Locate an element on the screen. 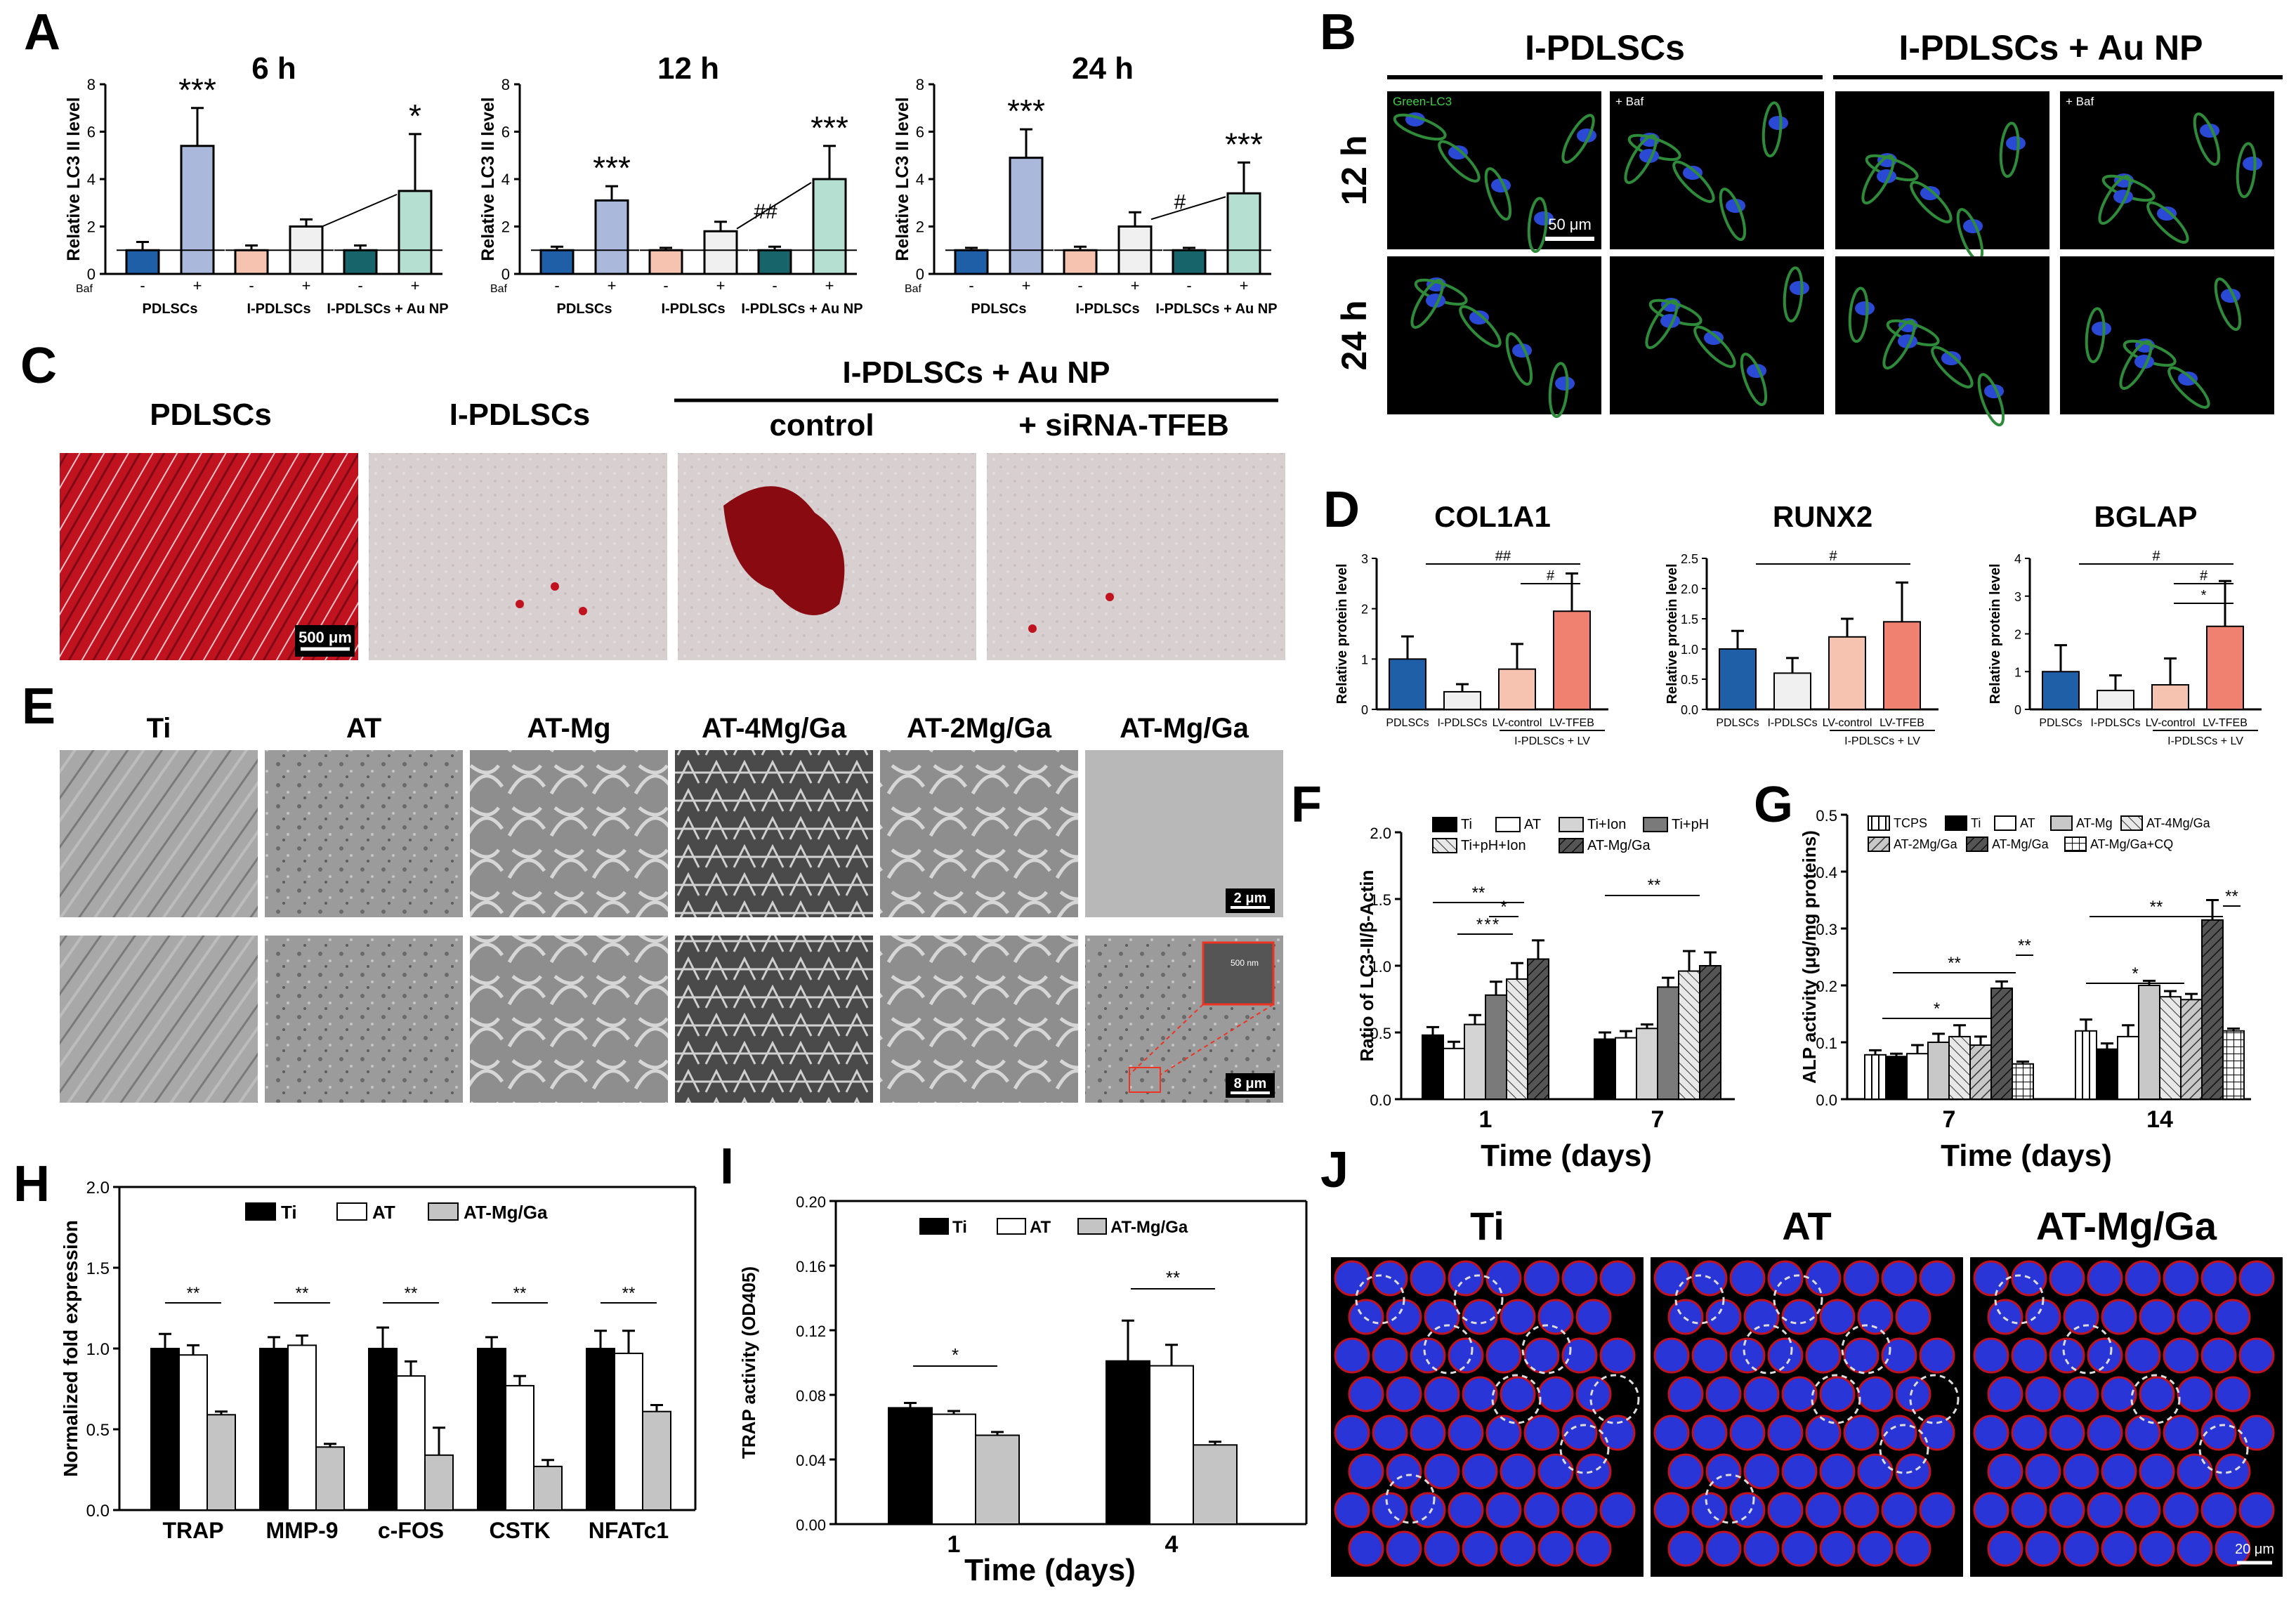 This screenshot has width=2296, height=1614. panel-a-sig-1-1: *** is located at coordinates (612, 168).